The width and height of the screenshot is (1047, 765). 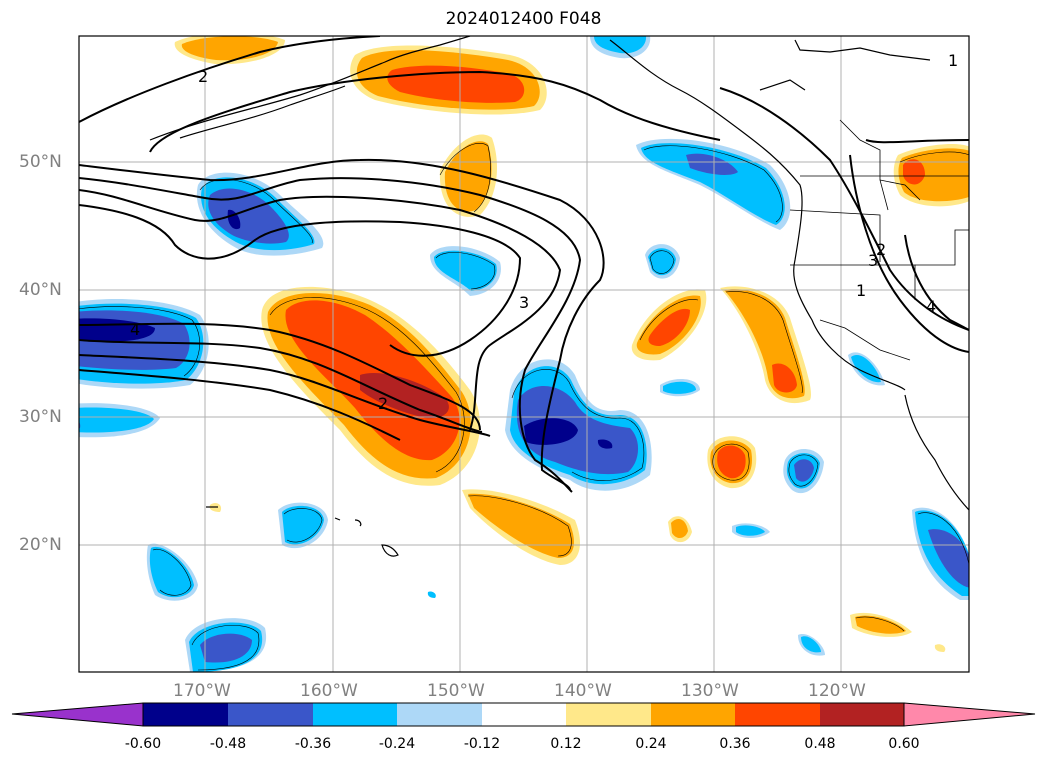 I want to click on lat-label: 40°N, so click(x=40, y=290).